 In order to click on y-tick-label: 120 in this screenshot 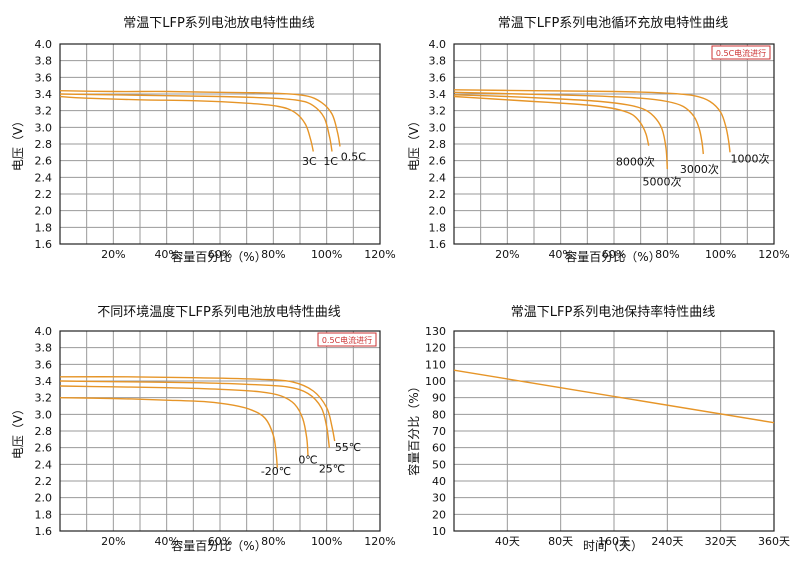, I will do `click(435, 348)`.